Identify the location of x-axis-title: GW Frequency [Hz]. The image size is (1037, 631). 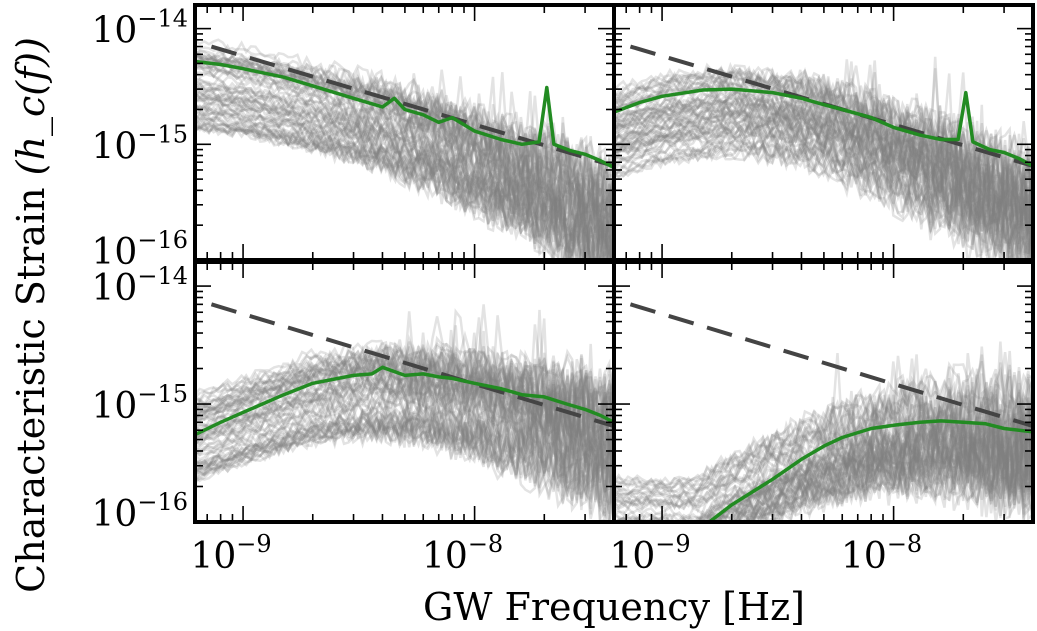
(614, 607).